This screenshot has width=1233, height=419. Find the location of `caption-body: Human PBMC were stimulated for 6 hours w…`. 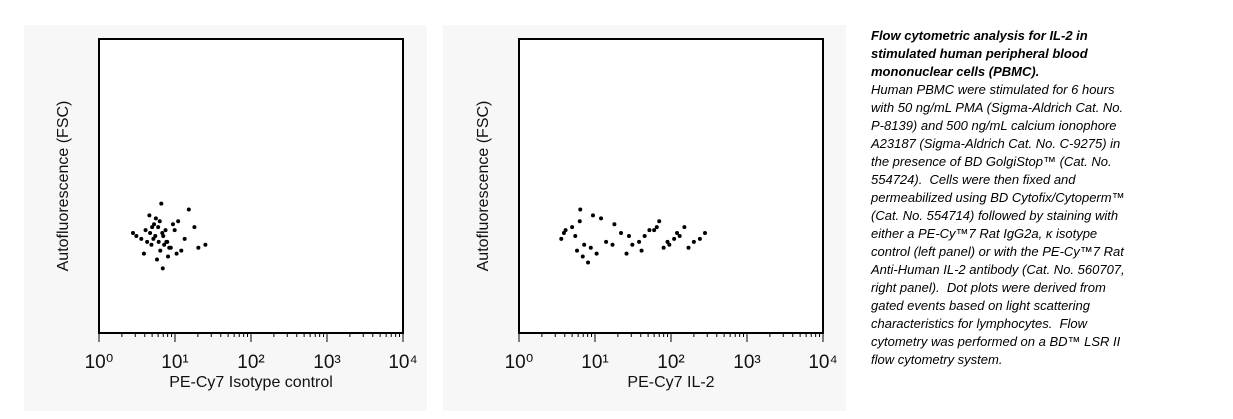

caption-body: Human PBMC were stimulated for 6 hours w… is located at coordinates (1000, 224).